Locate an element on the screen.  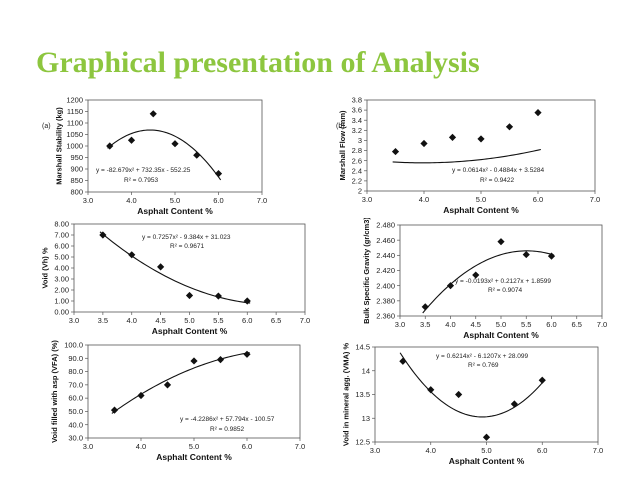
y-tick-label: 3.8 is located at coordinates (357, 100).